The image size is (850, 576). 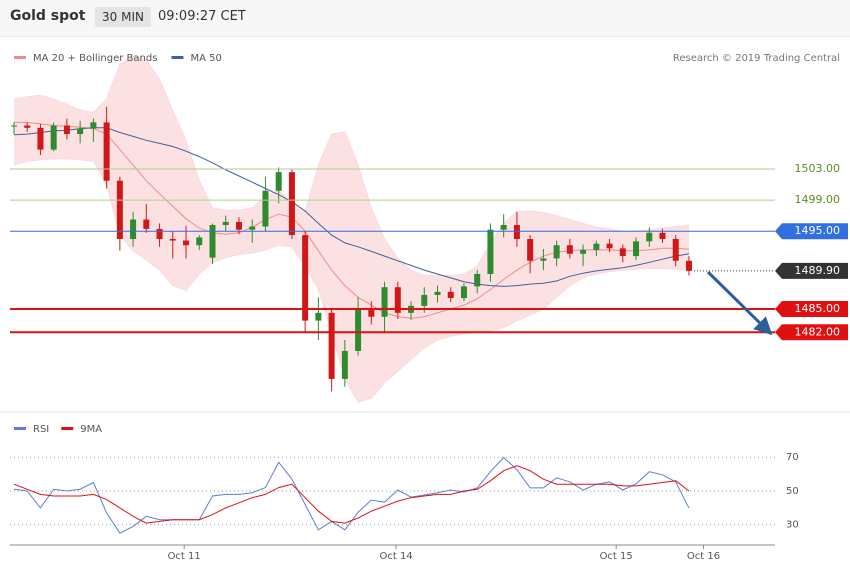 I want to click on header-bar: Gold spot 30 MIN 09:09:27 CET, so click(x=425, y=18).